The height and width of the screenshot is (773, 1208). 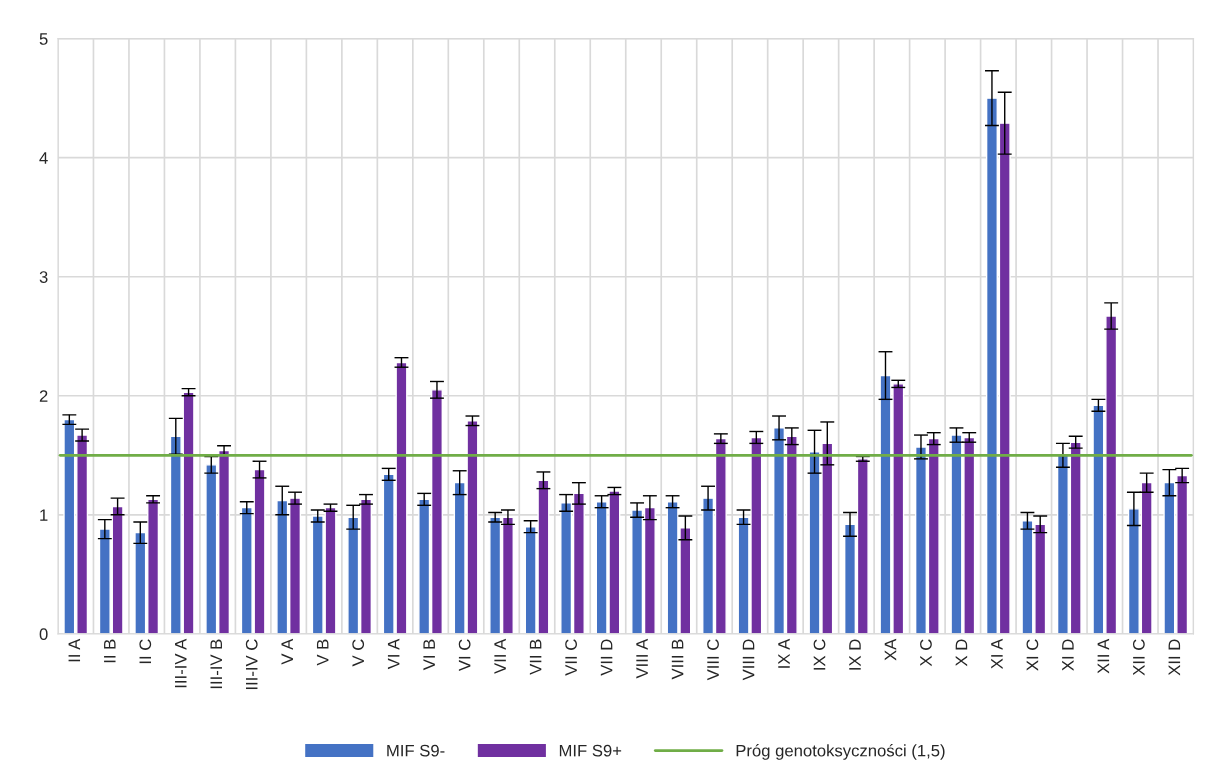 I want to click on y-tick-label: 5, so click(x=43, y=39).